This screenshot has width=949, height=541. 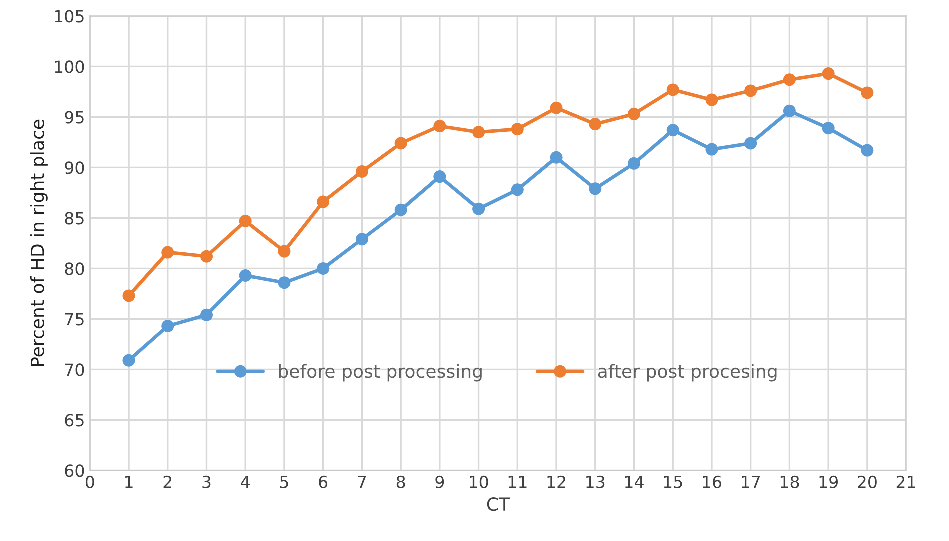 What do you see at coordinates (74, 218) in the screenshot?
I see `y-tick-label: 85` at bounding box center [74, 218].